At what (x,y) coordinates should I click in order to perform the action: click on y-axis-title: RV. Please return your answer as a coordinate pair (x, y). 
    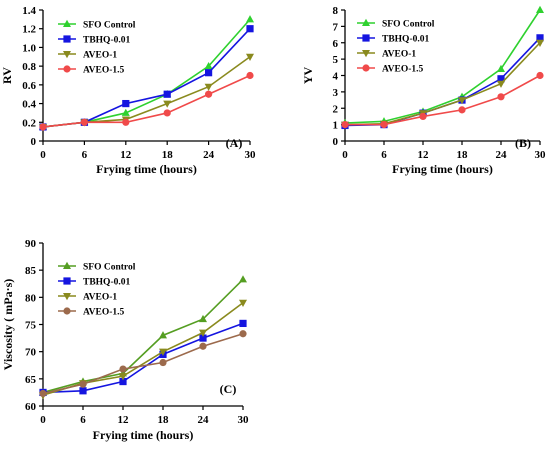
    Looking at the image, I should click on (7, 75).